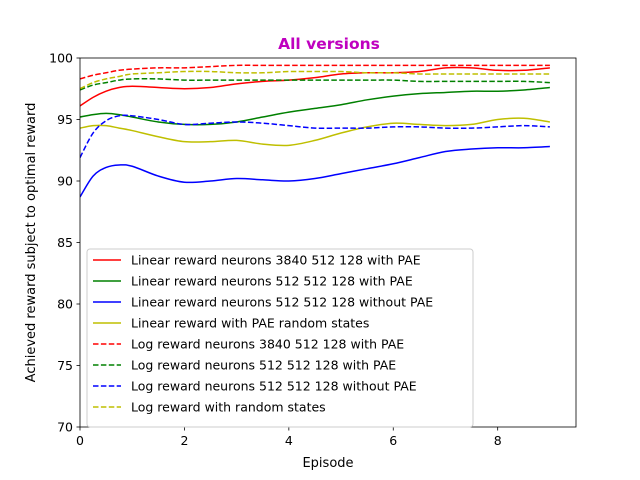 This screenshot has height=480, width=640. I want to click on x-axis-label: Episode, so click(327, 463).